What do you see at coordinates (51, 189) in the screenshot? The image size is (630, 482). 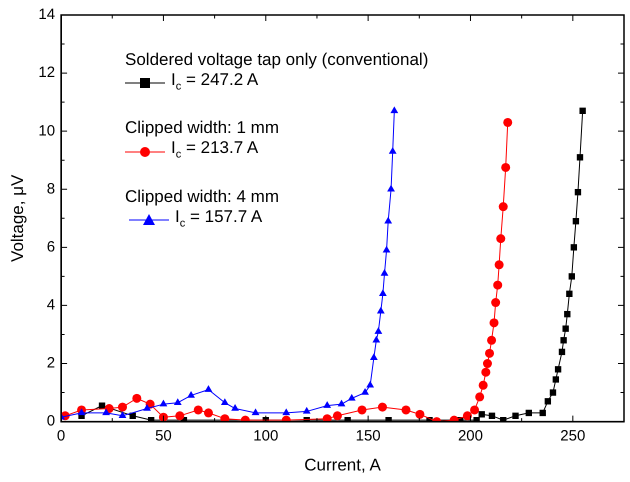 I see `y-tick-label: 8` at bounding box center [51, 189].